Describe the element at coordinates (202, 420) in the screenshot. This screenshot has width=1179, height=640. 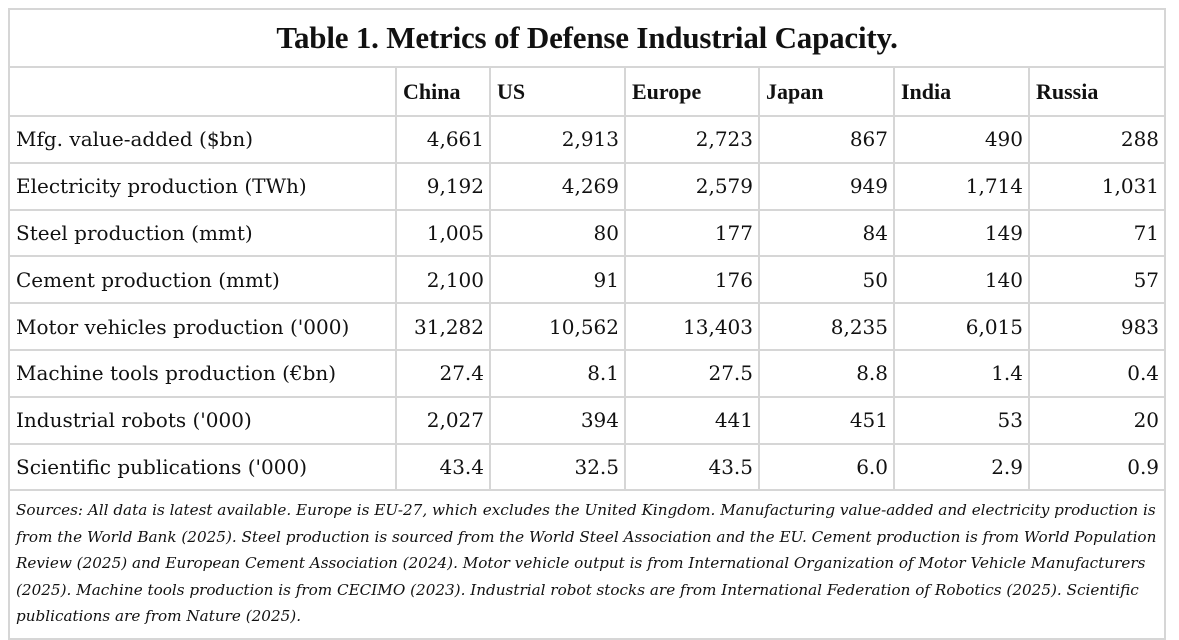
I see `row-label: Industrial robots ('000)` at that location.